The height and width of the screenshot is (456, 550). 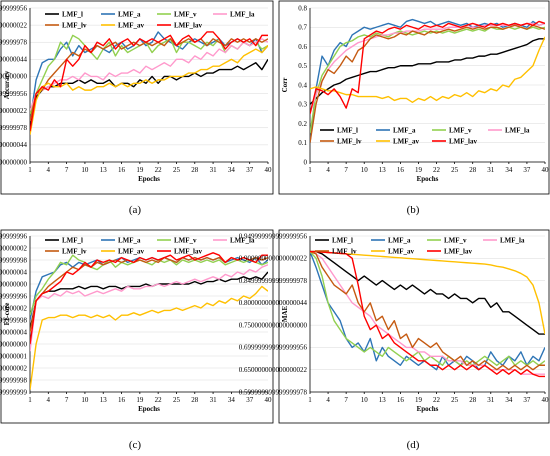 I want to click on panel-caption: (a), so click(x=135, y=210).